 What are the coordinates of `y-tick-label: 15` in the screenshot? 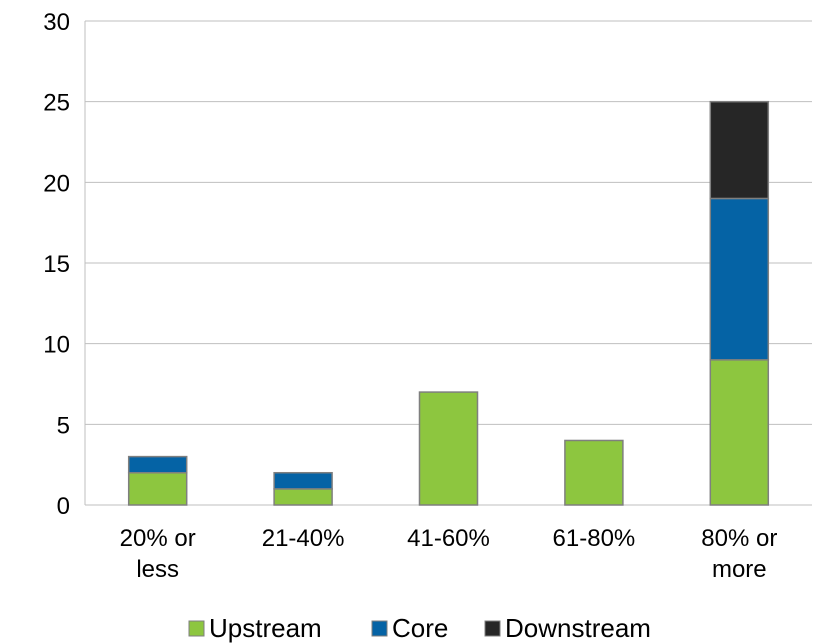 It's located at (56, 264).